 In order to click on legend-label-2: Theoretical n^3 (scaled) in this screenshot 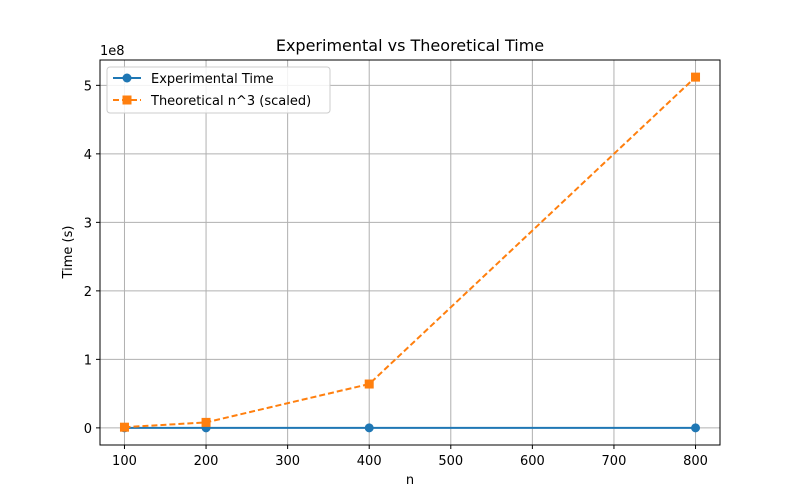, I will do `click(230, 101)`.